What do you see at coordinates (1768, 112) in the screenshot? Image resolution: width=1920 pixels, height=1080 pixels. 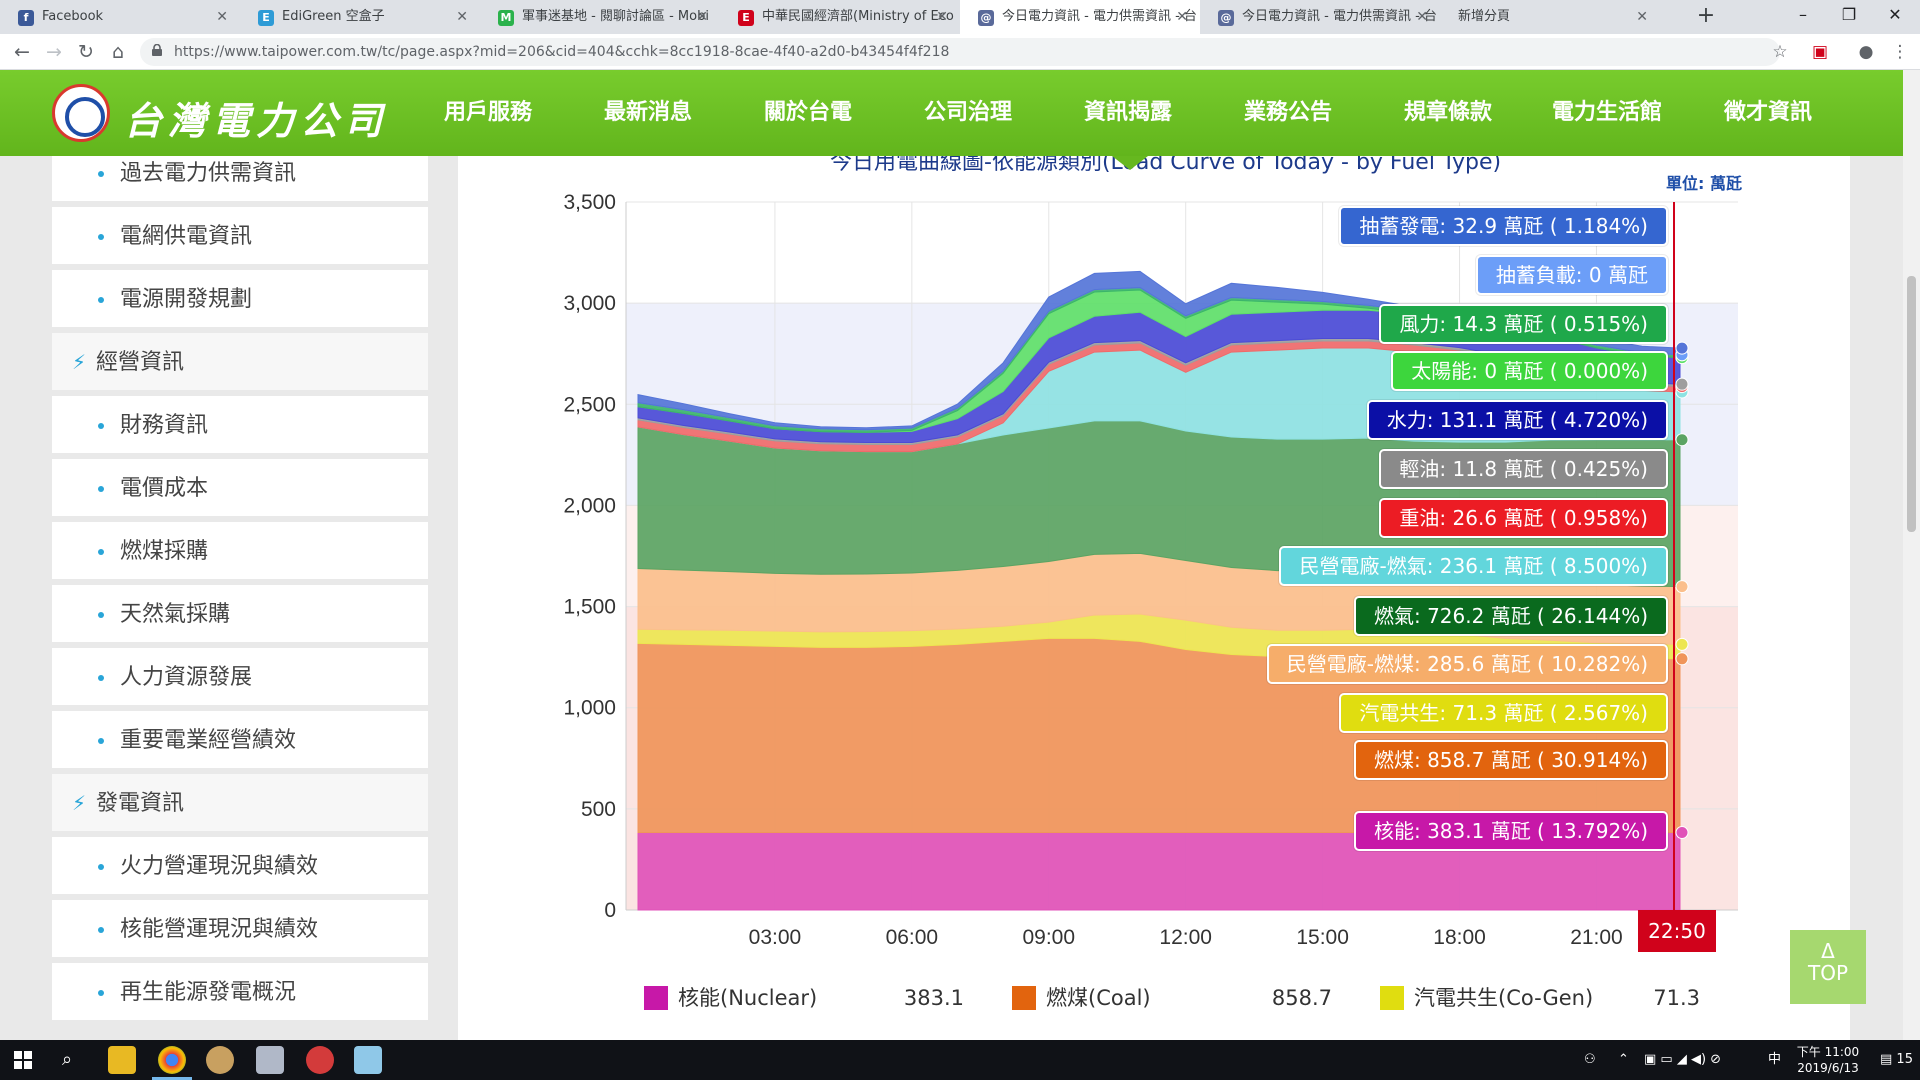 I see `nav-item: 徵才資訊` at bounding box center [1768, 112].